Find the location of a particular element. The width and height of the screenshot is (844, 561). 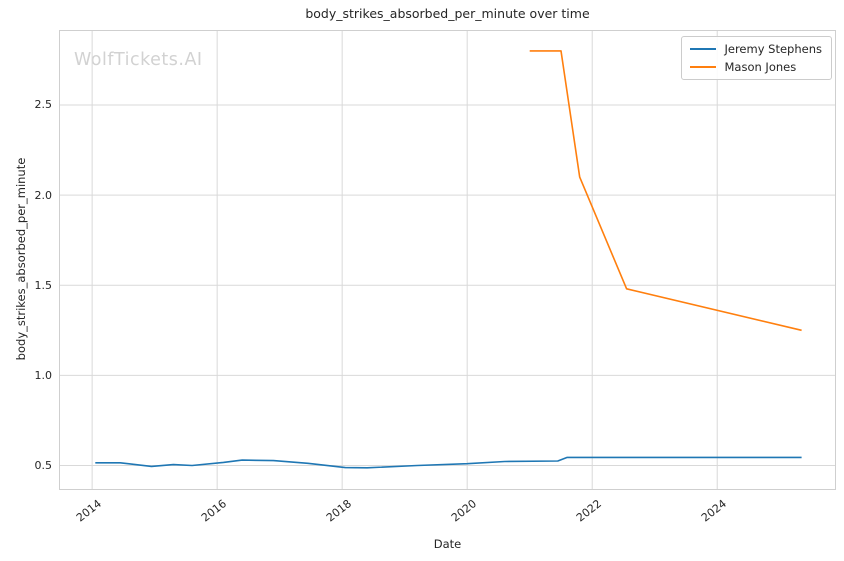

legend-item: Mason Jones is located at coordinates (756, 67).